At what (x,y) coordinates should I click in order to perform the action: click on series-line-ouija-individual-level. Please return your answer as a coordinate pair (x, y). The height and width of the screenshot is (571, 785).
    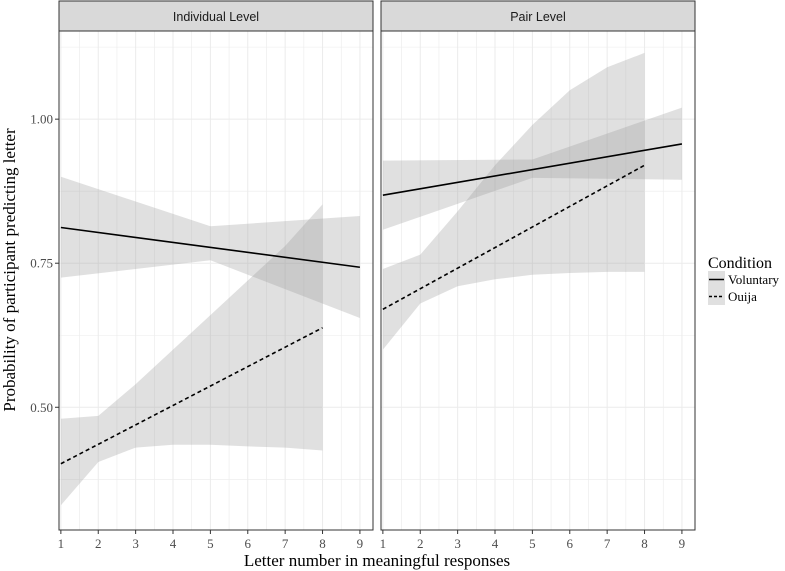
    Looking at the image, I should click on (191, 396).